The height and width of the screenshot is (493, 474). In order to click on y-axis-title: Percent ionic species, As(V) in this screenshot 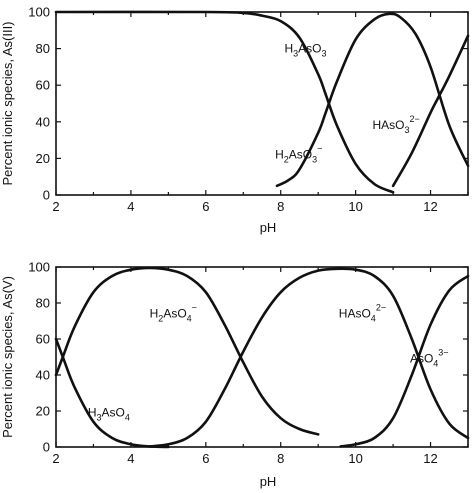, I will do `click(7, 357)`.